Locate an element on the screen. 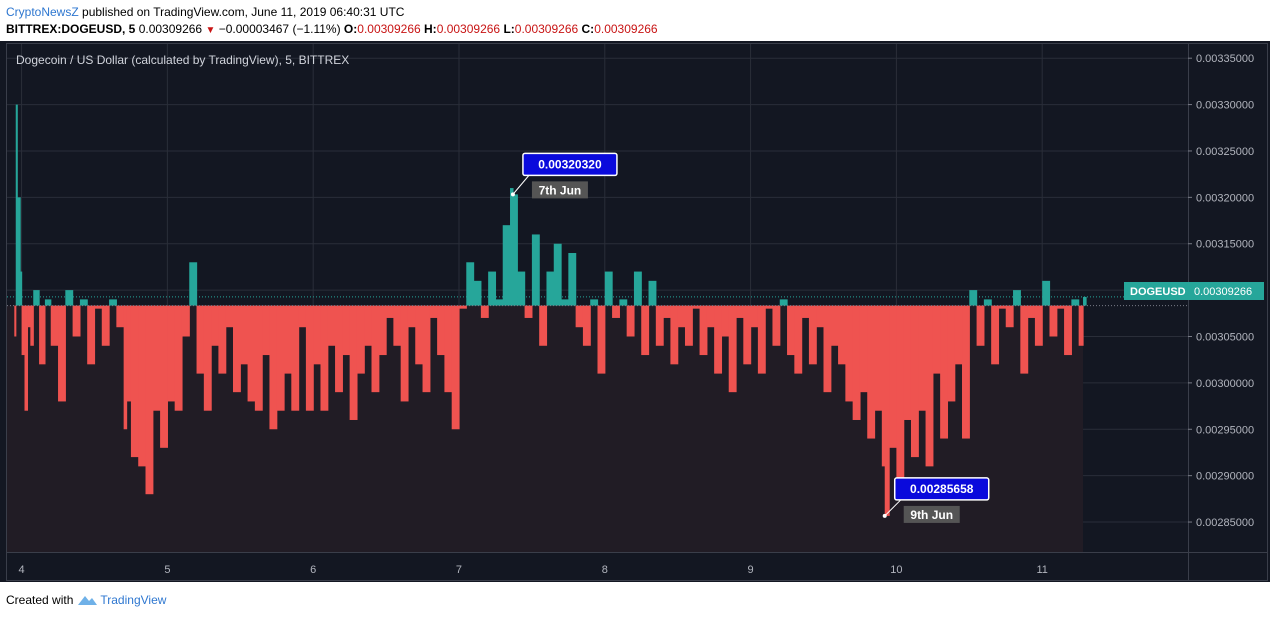  tradingview-link: TradingView is located at coordinates (133, 600).